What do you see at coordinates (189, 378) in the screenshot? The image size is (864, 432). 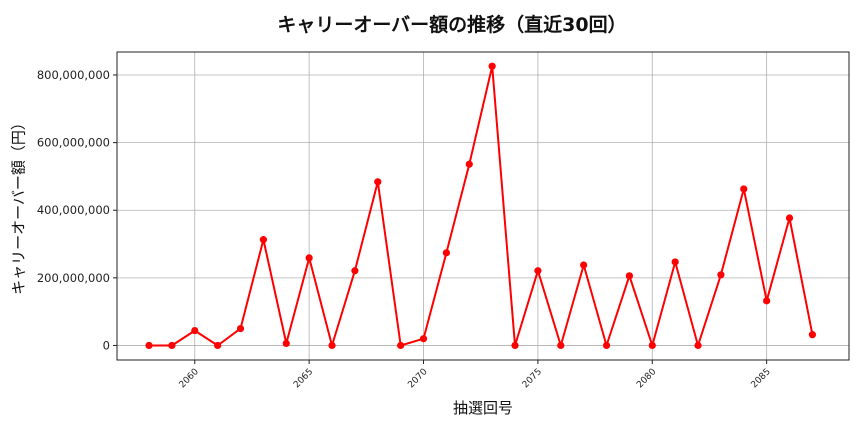 I see `x-tick-label: 2060` at bounding box center [189, 378].